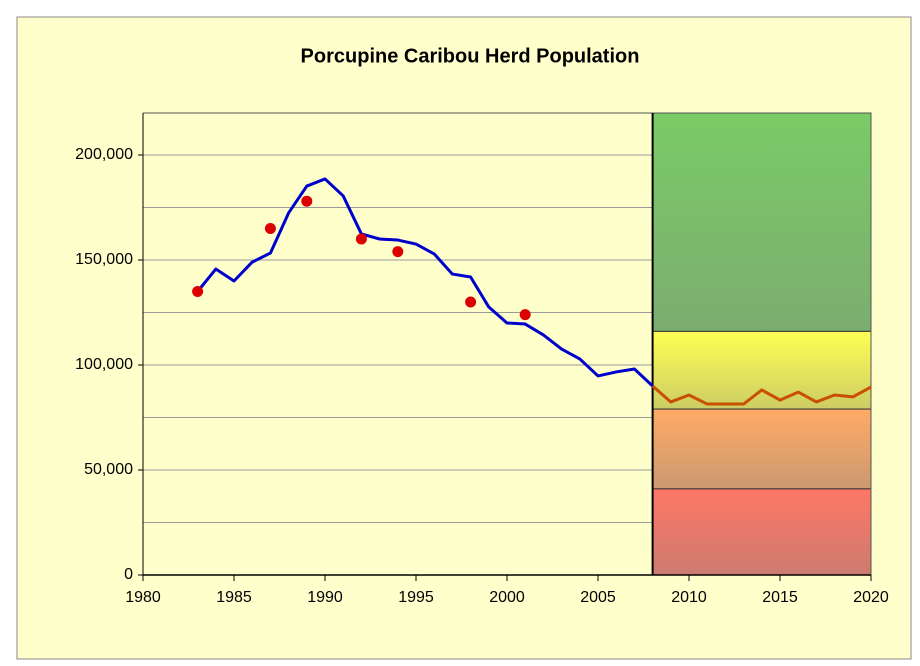 The width and height of the screenshot is (920, 666). What do you see at coordinates (689, 597) in the screenshot?
I see `x-tick-label: 2010` at bounding box center [689, 597].